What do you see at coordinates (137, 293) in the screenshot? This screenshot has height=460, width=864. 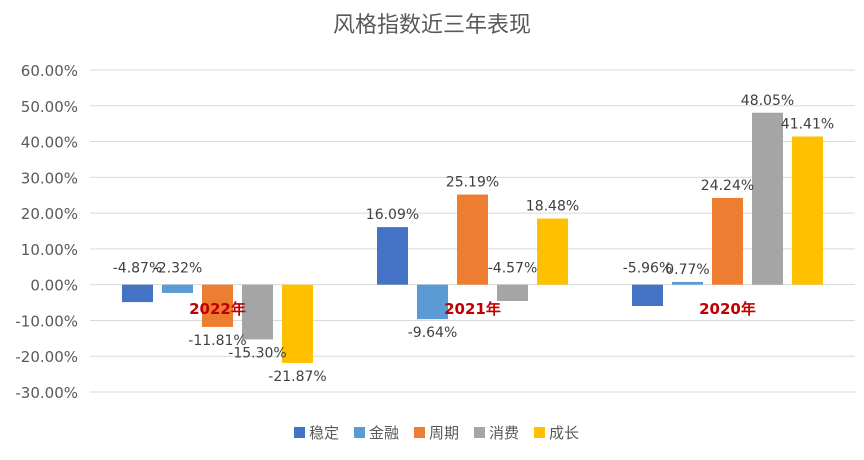 I see `bar-稳定-2022年` at bounding box center [137, 293].